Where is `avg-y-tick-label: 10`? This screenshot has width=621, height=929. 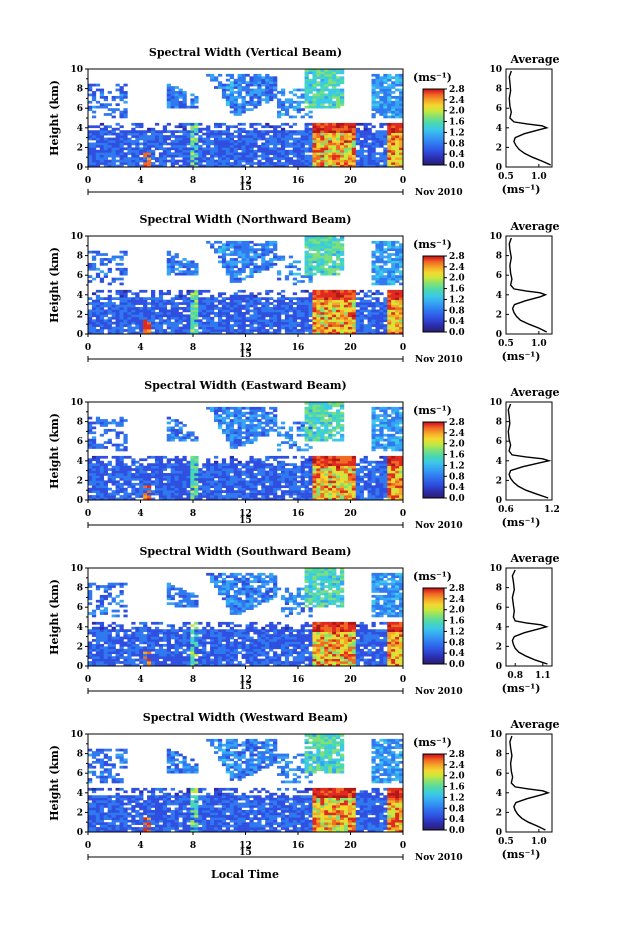
avg-y-tick-label: 10 is located at coordinates (495, 70).